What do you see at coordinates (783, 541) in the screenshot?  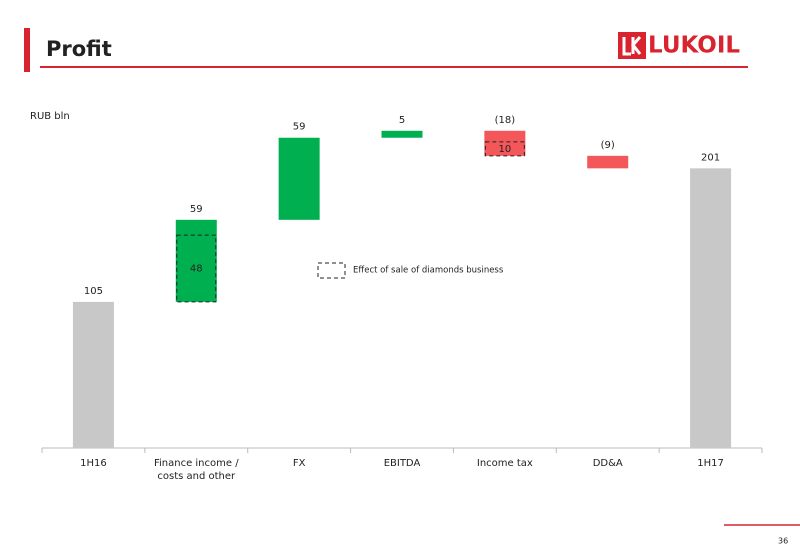 I see `page-number: 36` at bounding box center [783, 541].